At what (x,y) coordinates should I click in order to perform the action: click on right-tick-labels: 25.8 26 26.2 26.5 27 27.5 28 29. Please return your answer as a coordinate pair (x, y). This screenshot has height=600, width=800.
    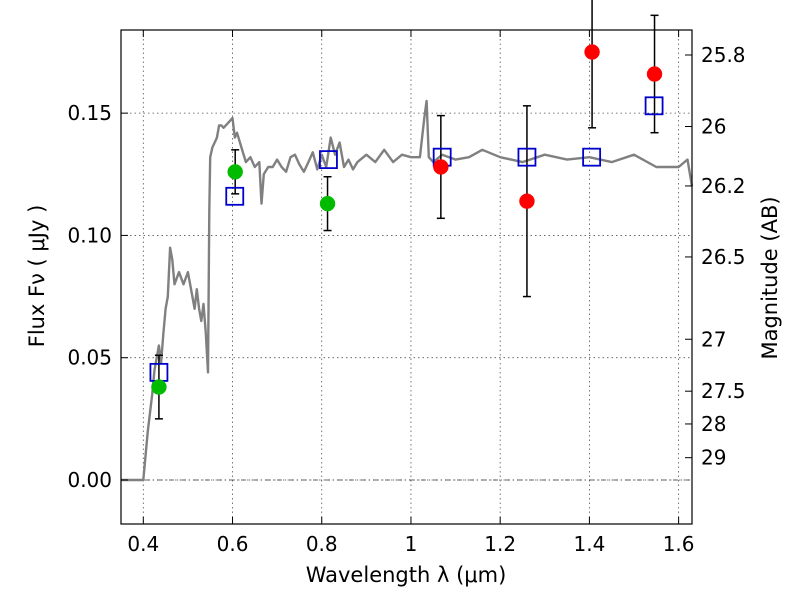
    Looking at the image, I should click on (723, 256).